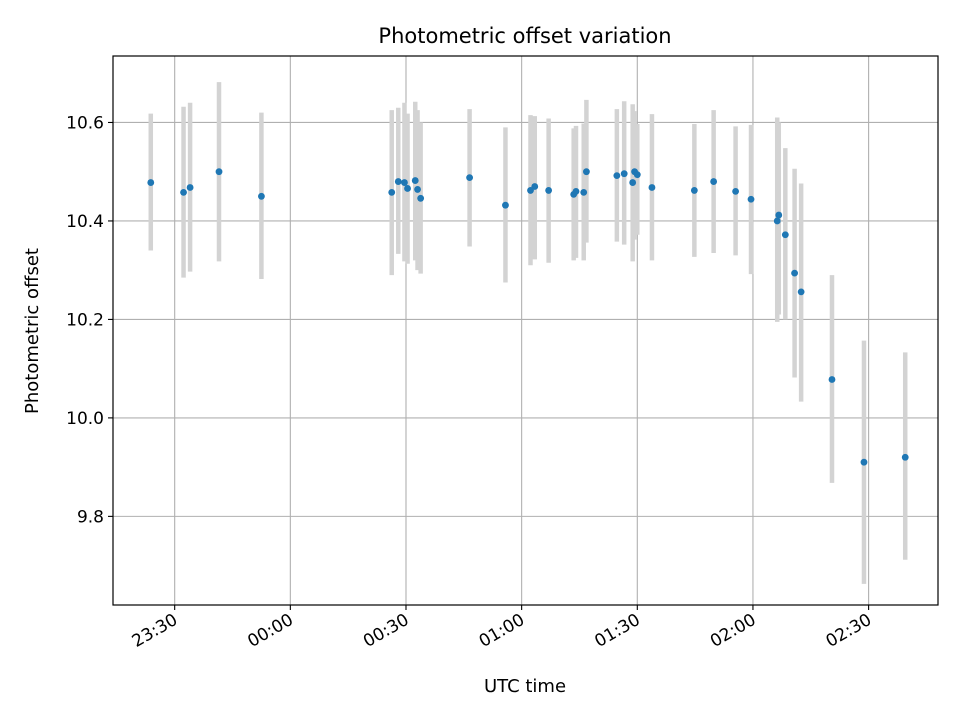 The height and width of the screenshot is (720, 960). Describe the element at coordinates (85, 222) in the screenshot. I see `y-tick-label: 10.4` at that location.